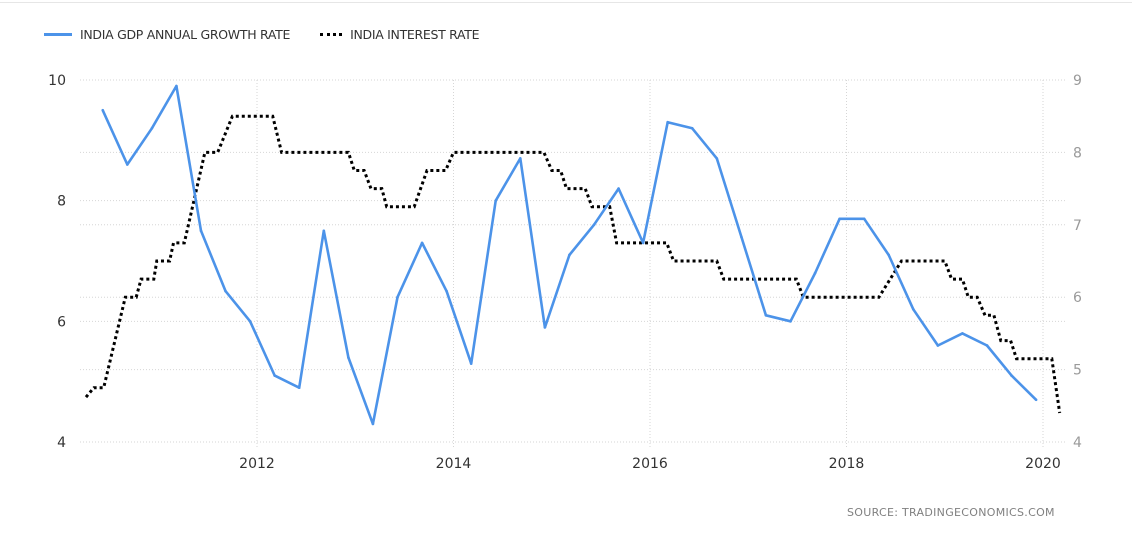 Image resolution: width=1132 pixels, height=533 pixels. Describe the element at coordinates (454, 464) in the screenshot. I see `x-tick-label: 2014` at that location.